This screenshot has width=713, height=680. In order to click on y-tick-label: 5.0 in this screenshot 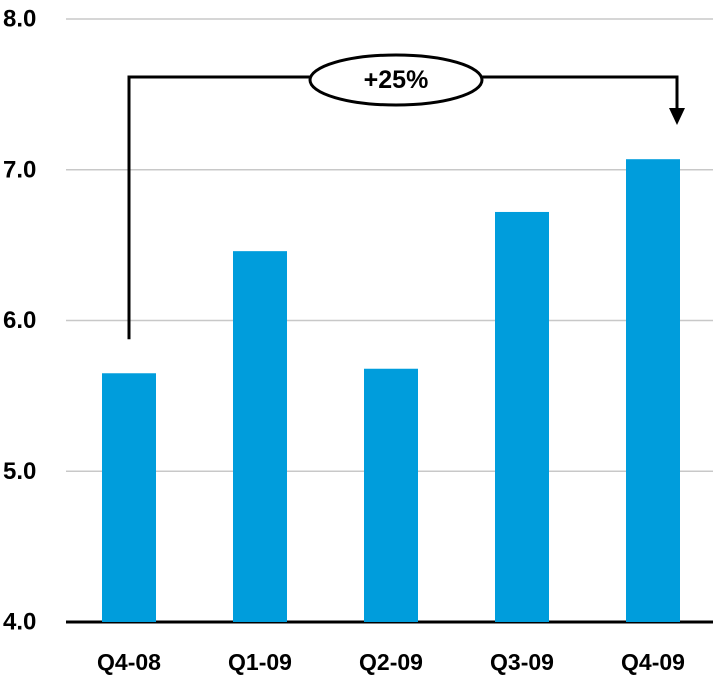, I will do `click(19, 471)`.